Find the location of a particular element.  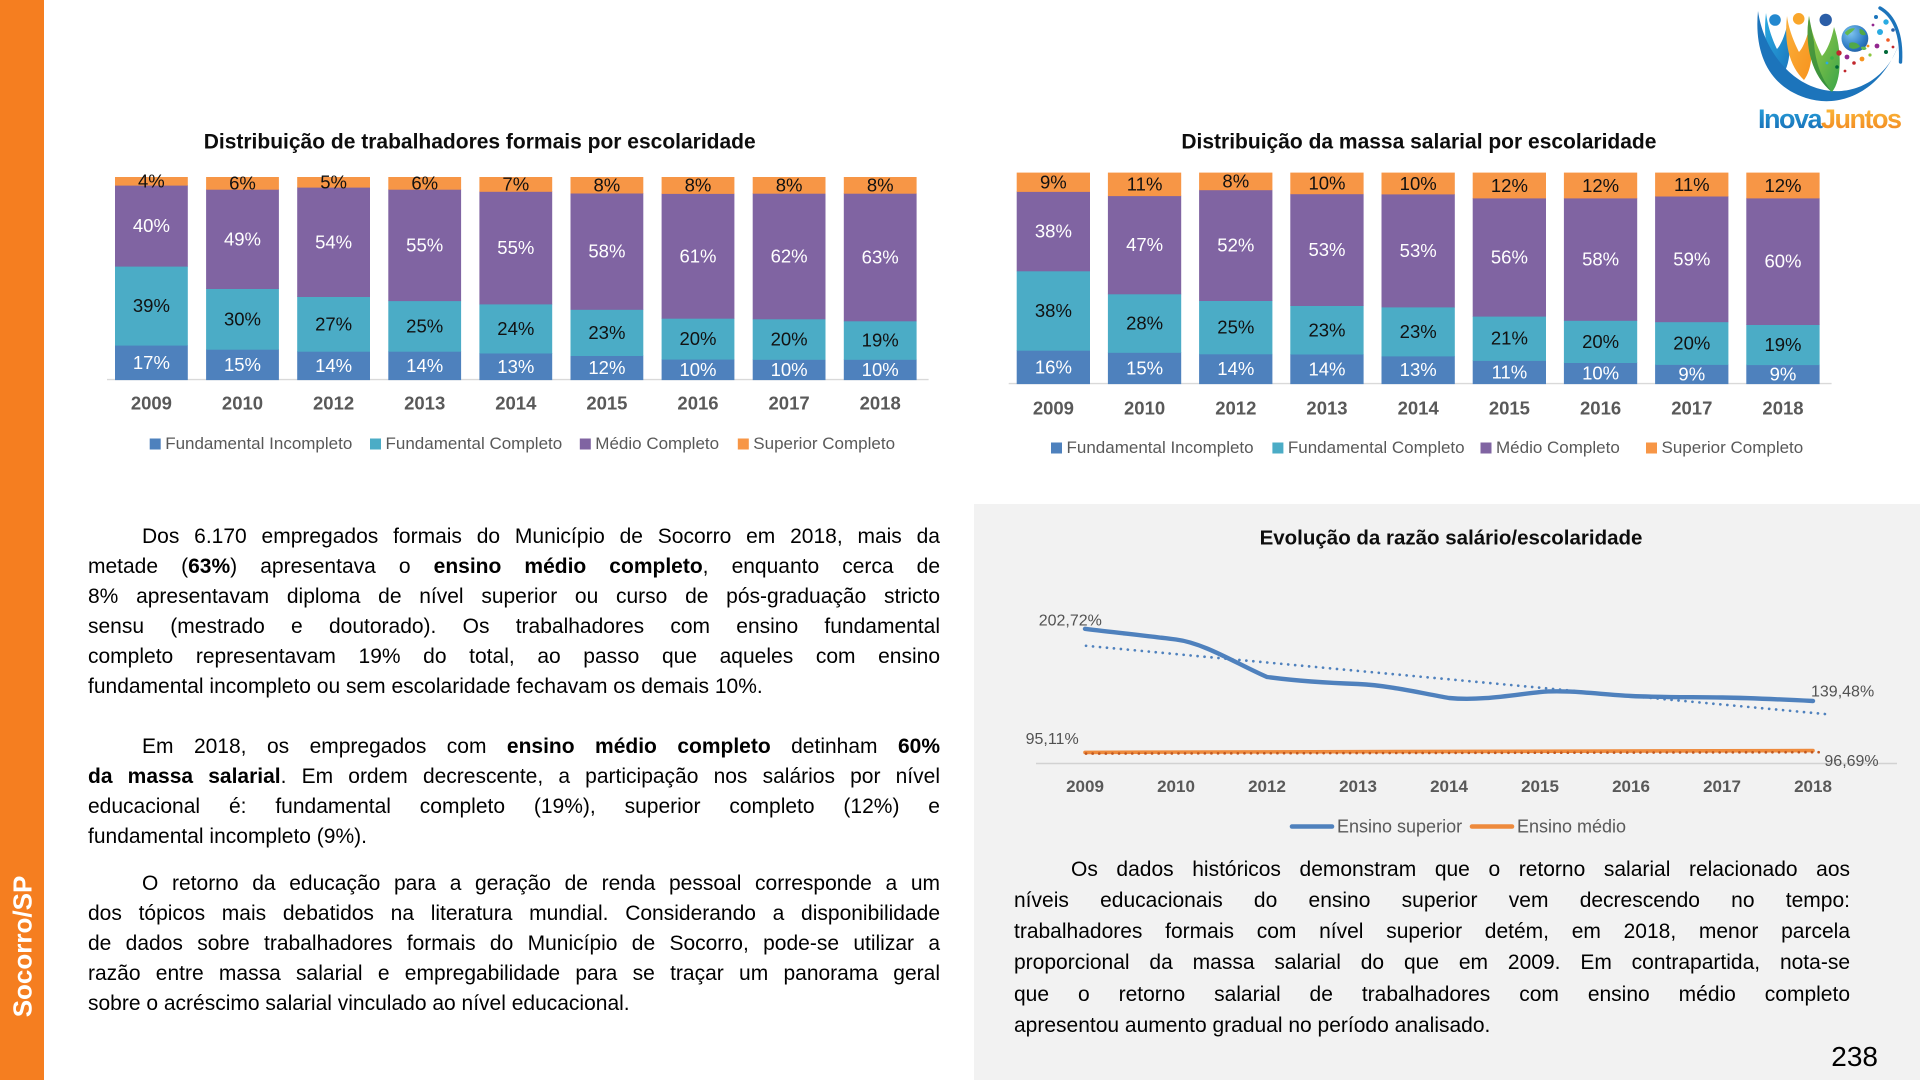

svg-text: 17% is located at coordinates (151, 362).